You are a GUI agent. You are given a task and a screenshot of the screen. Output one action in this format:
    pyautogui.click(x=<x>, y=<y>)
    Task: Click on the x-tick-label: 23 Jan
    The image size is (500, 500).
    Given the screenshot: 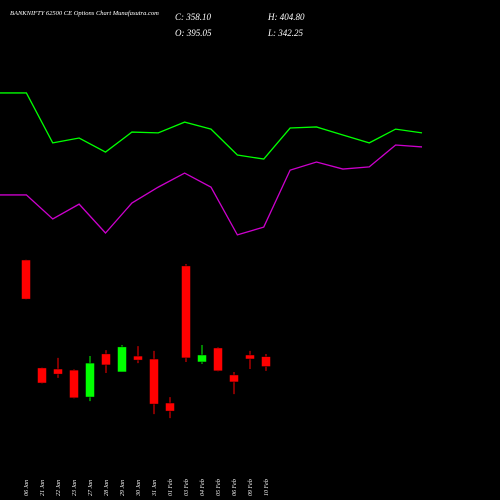 What is the action you would take?
    pyautogui.click(x=75, y=488)
    